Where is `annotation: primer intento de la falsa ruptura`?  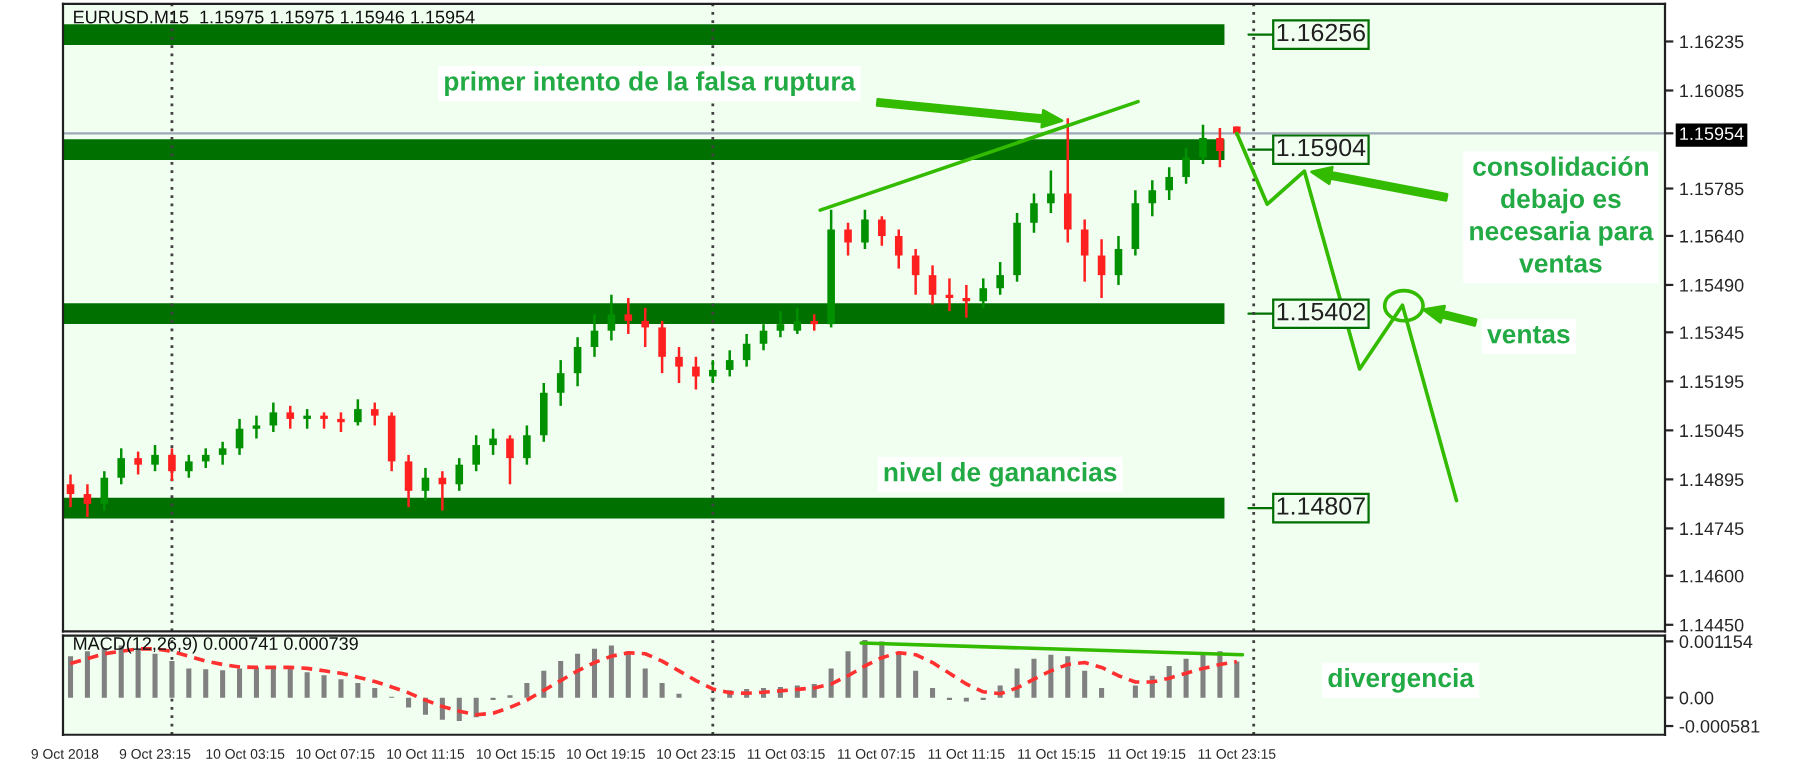 annotation: primer intento de la falsa ruptura is located at coordinates (650, 83).